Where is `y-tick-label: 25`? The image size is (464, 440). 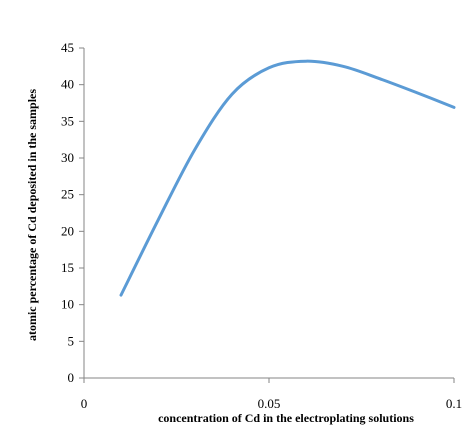 y-tick-label: 25 is located at coordinates (67, 194).